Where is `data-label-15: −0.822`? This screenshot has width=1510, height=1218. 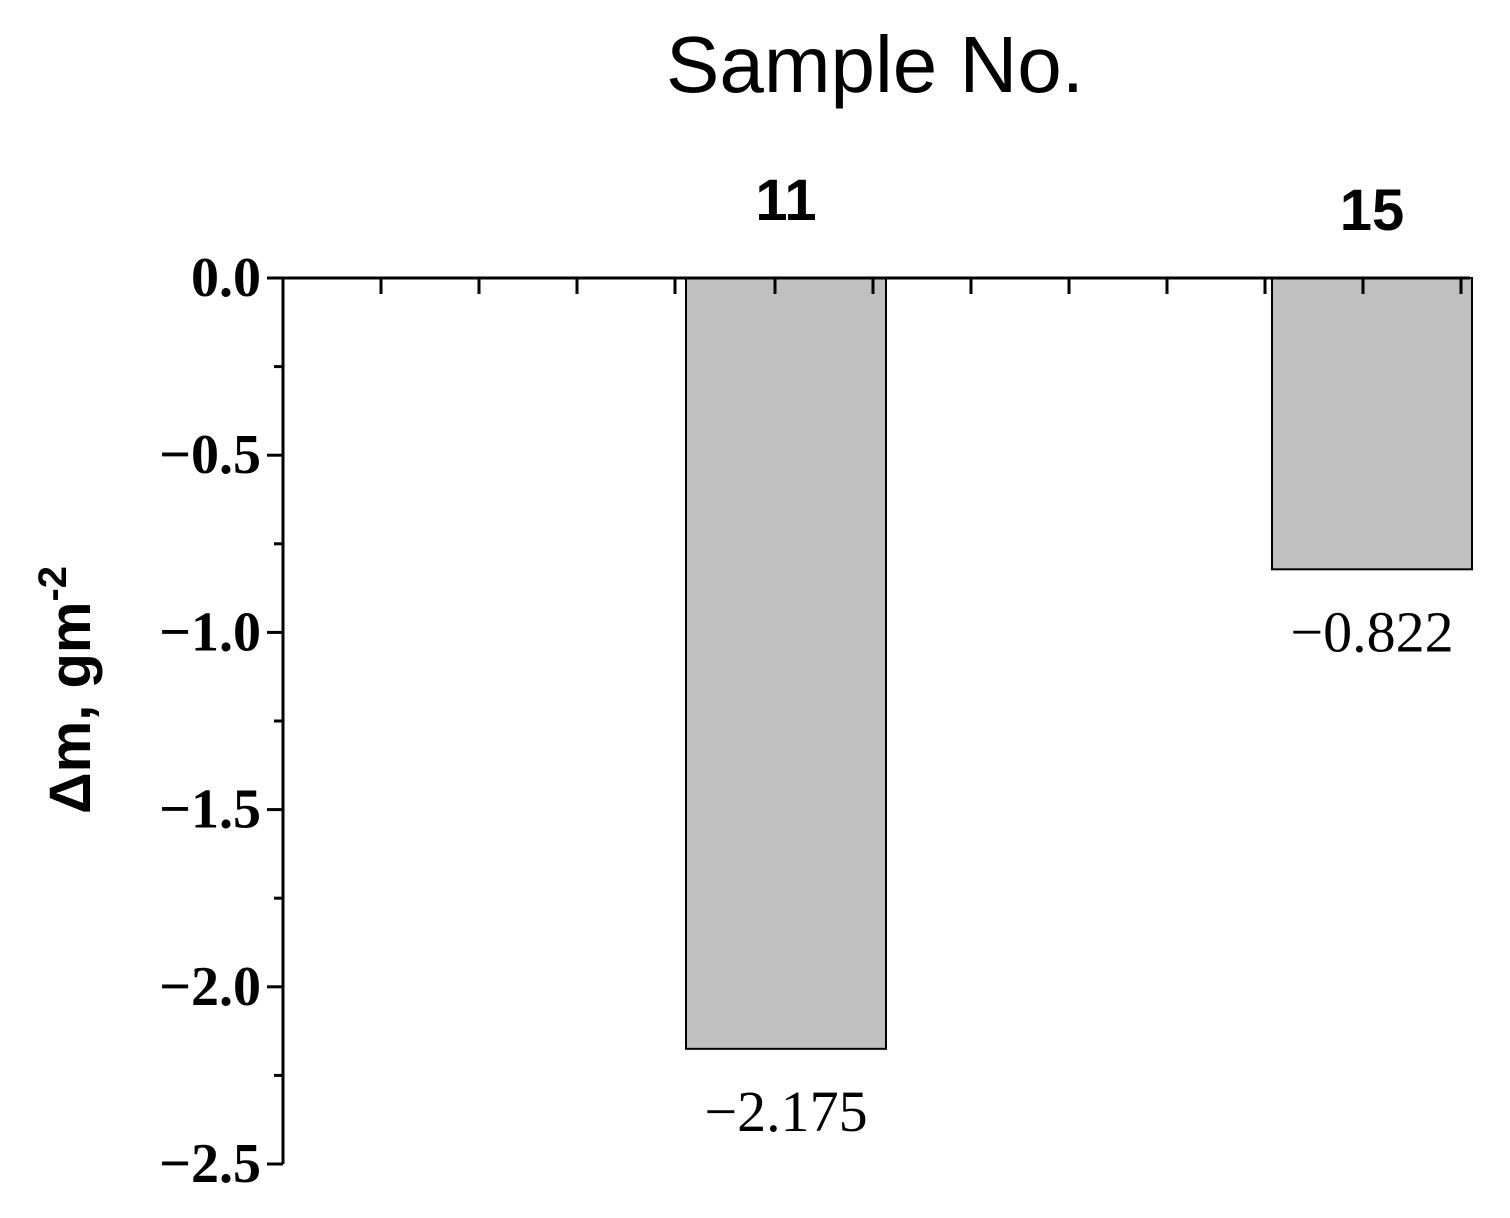 data-label-15: −0.822 is located at coordinates (1371, 631).